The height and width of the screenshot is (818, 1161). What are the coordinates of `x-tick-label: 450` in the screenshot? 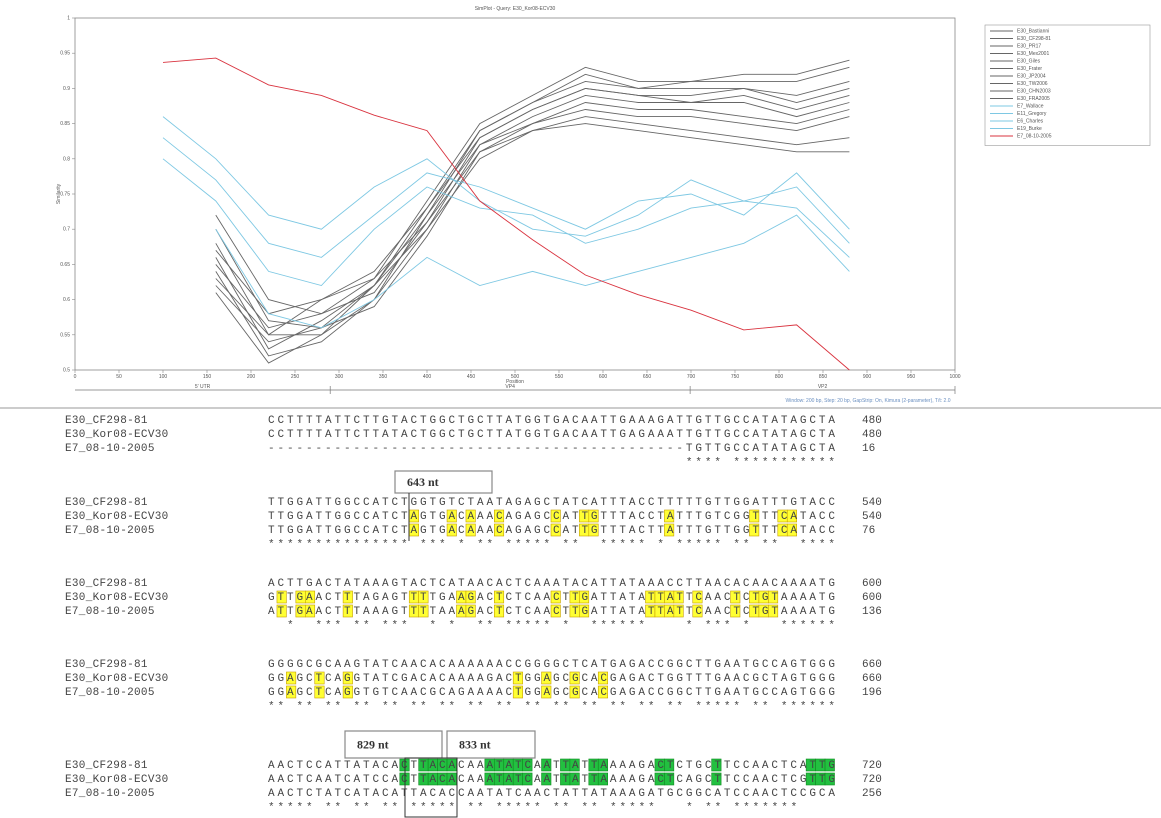 It's located at (471, 377).